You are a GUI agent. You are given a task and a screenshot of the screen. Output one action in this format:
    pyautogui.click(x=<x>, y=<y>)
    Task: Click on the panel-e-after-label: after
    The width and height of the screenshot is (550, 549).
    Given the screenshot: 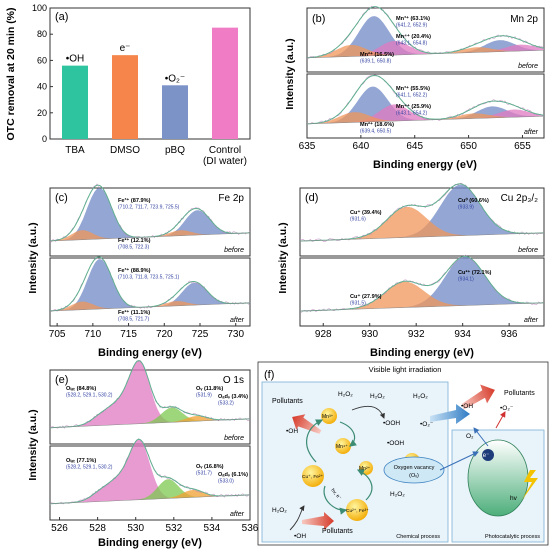 What is the action you would take?
    pyautogui.click(x=237, y=514)
    